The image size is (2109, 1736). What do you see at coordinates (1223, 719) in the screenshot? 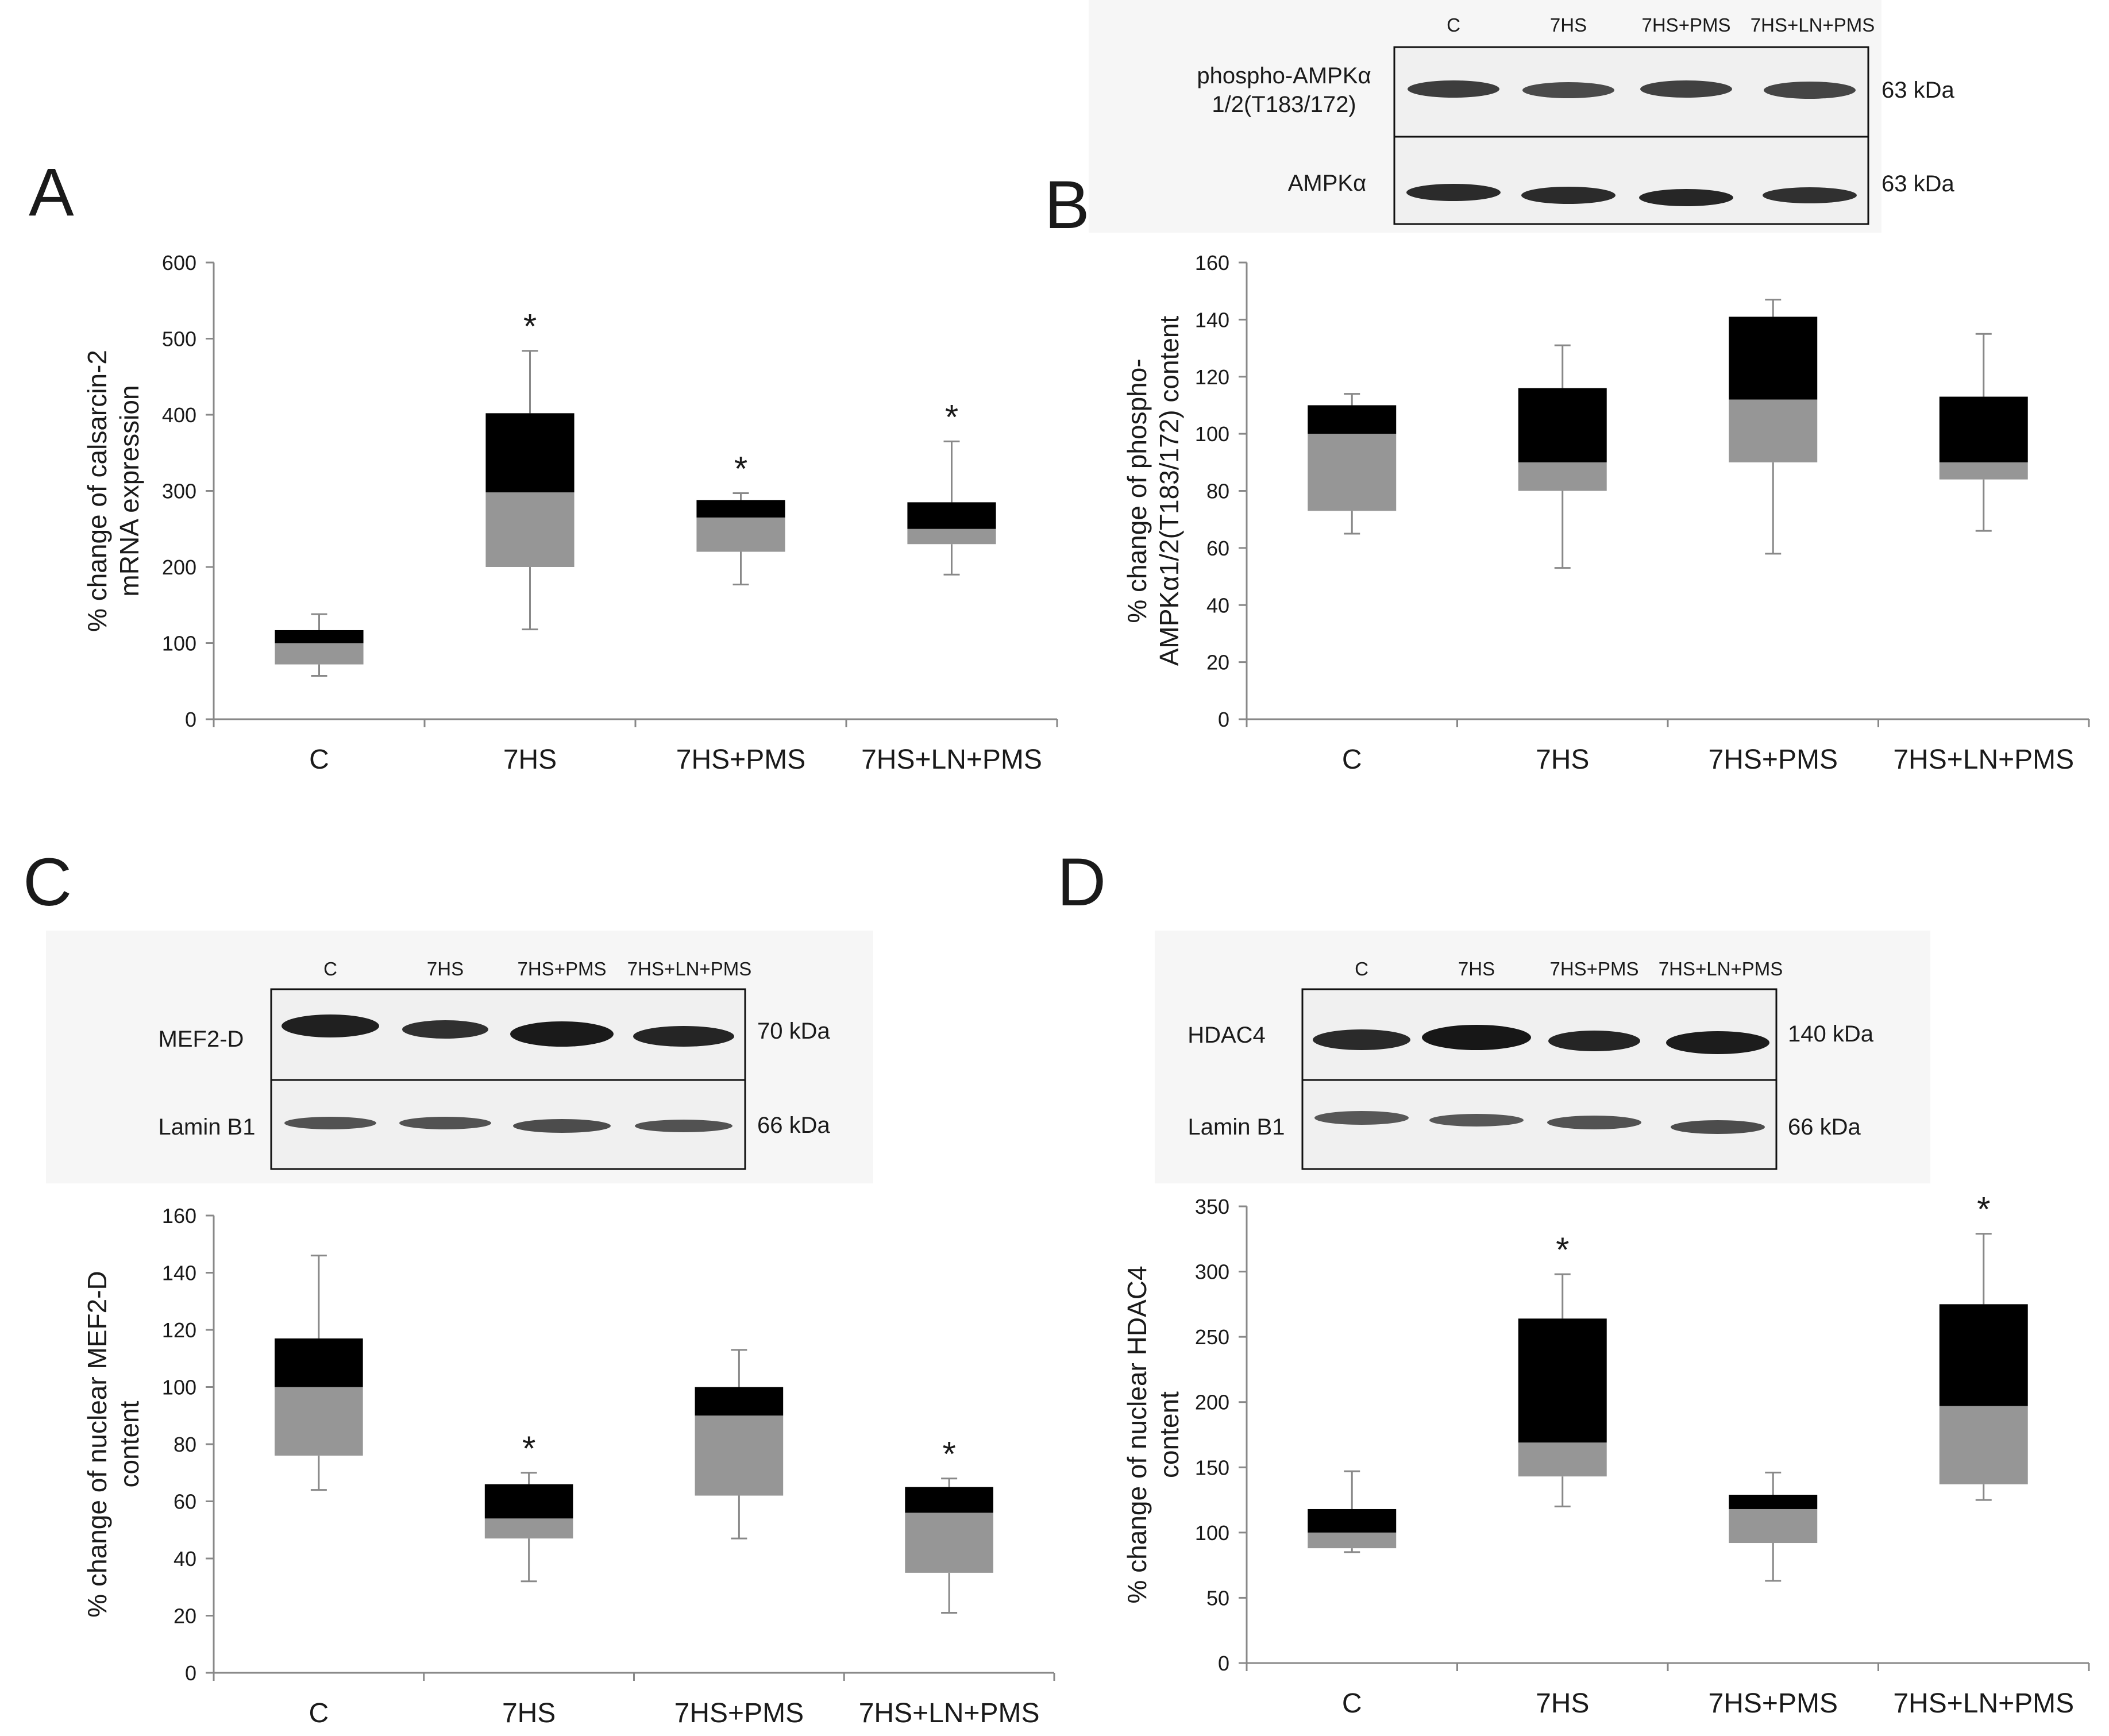
I see `chart-b-y-tick-label: 0` at bounding box center [1223, 719].